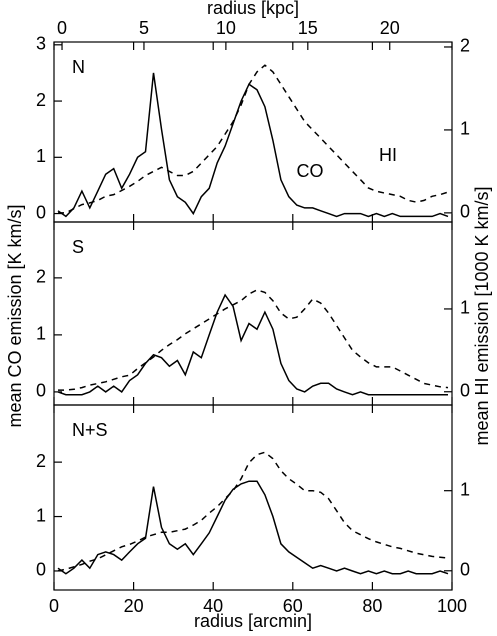  Describe the element at coordinates (308, 28) in the screenshot. I see `x2-tick-label: 15` at that location.